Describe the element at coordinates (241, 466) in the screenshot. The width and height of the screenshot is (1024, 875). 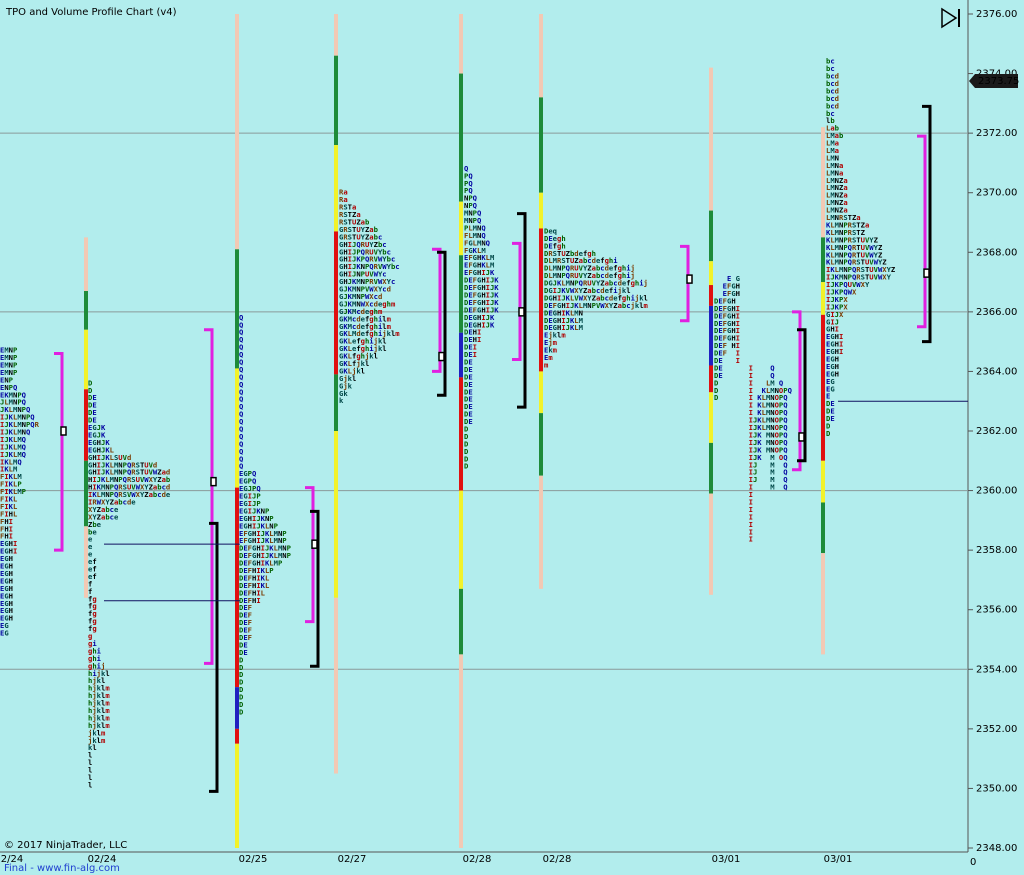
I see `tpo-row: Q` at that location.